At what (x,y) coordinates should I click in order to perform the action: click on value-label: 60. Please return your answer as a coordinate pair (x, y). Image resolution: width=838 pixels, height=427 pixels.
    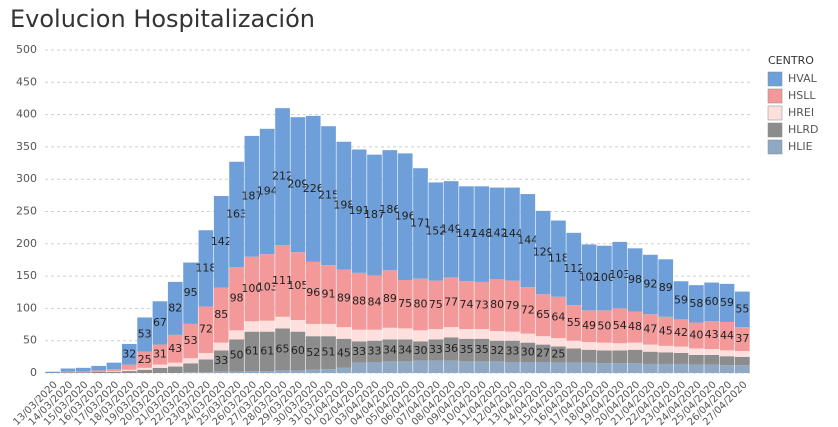
    Looking at the image, I should click on (298, 350).